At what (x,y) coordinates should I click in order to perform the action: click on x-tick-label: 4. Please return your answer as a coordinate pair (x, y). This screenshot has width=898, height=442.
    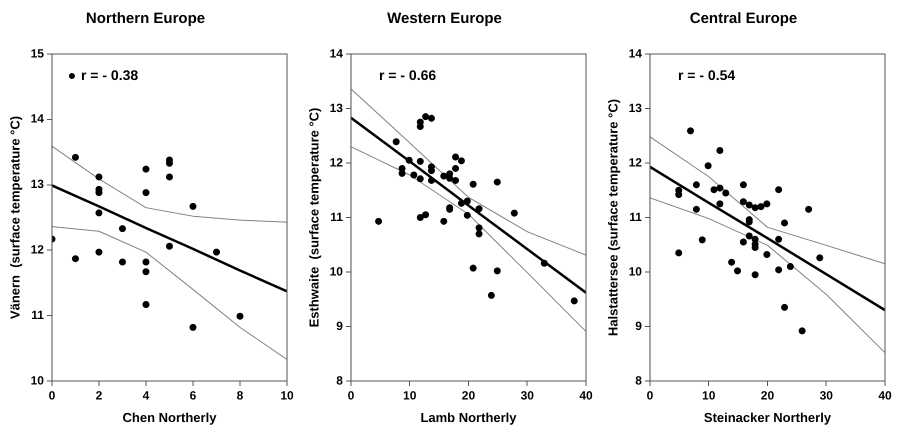
    Looking at the image, I should click on (146, 395).